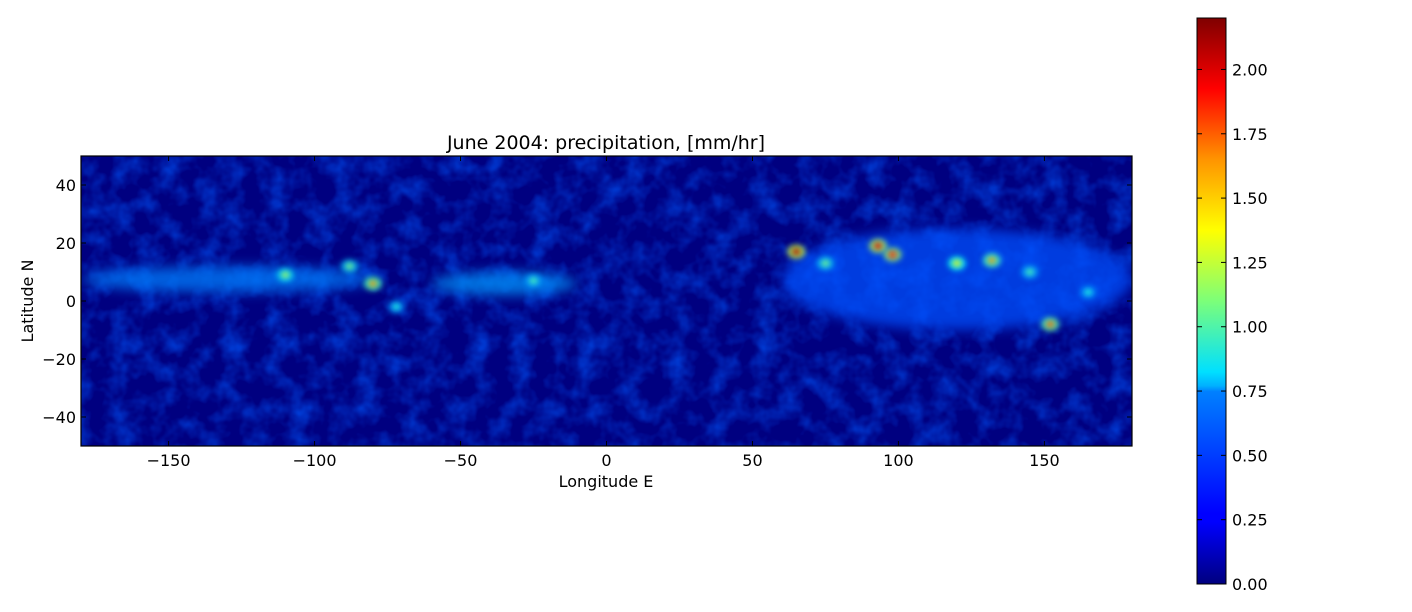 The width and height of the screenshot is (1412, 612). I want to click on x-axis-label: Longitude E, so click(606, 481).